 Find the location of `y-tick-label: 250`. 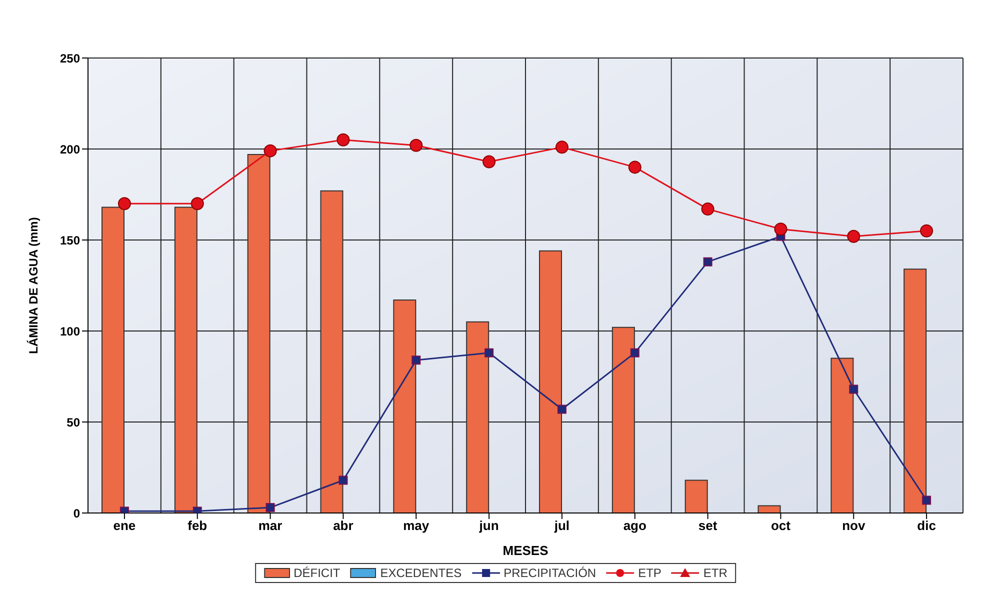

y-tick-label: 250 is located at coordinates (70, 58).